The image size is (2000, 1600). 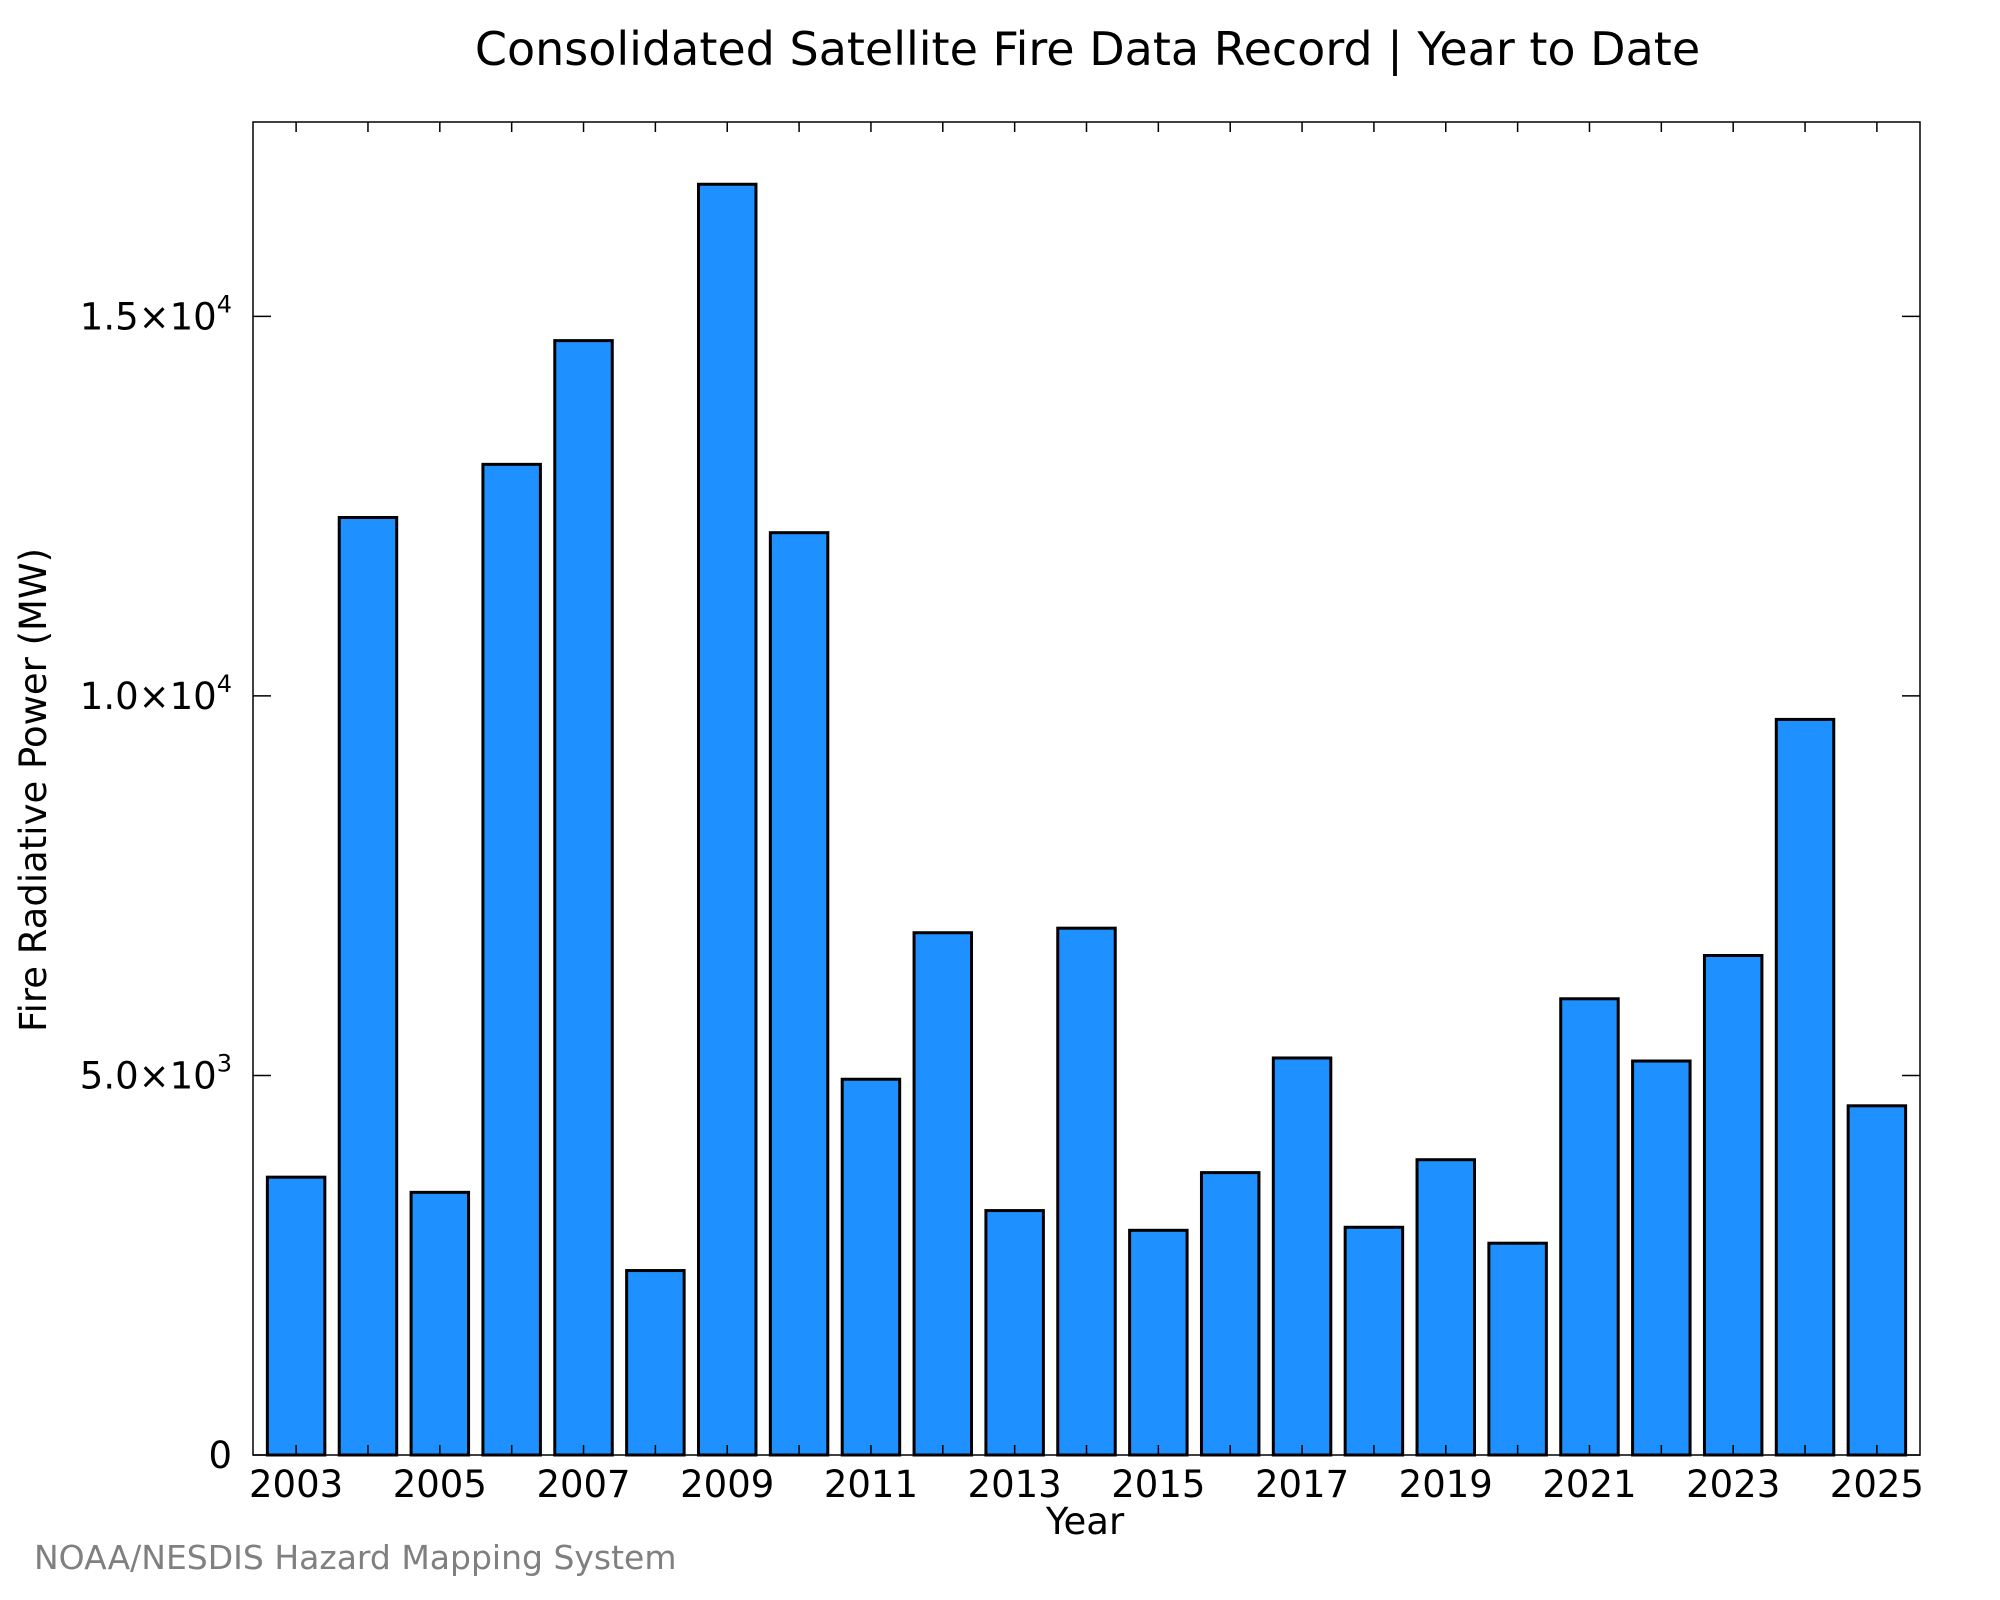 I want to click on y-tick-label-10000: 1.0×10⁴, so click(x=156, y=694).